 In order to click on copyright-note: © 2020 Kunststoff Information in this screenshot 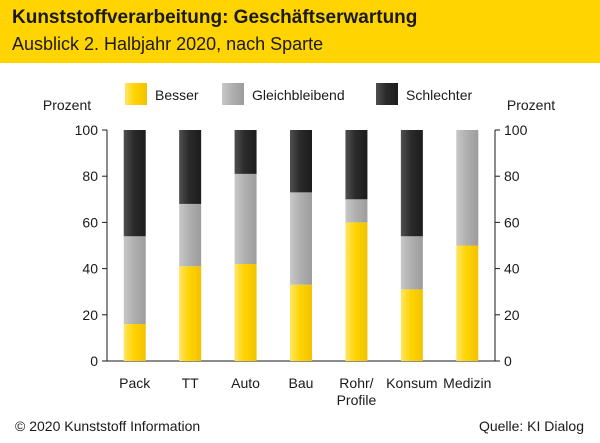, I will do `click(108, 426)`.